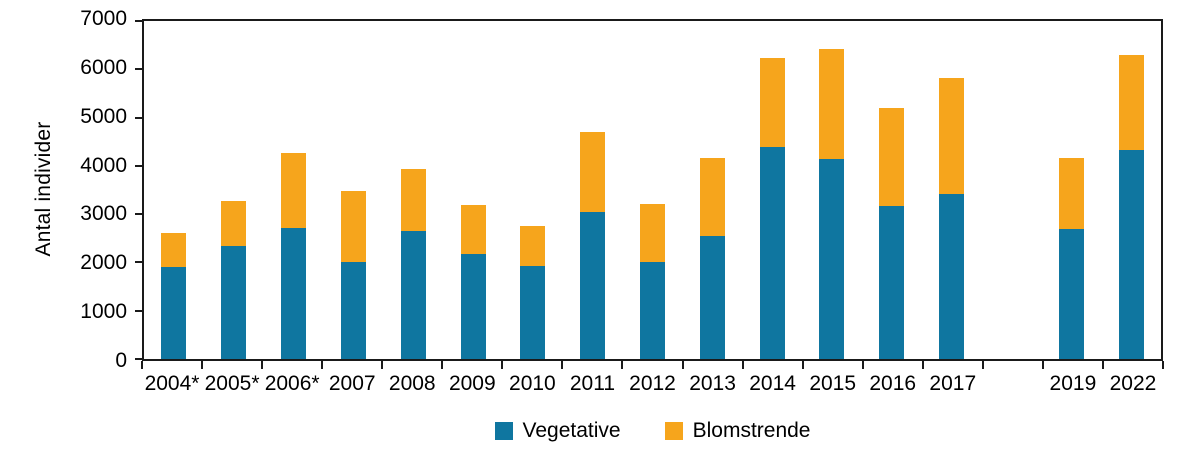 Image resolution: width=1200 pixels, height=452 pixels. Describe the element at coordinates (232, 383) in the screenshot. I see `x-tick-label: 2005*` at that location.